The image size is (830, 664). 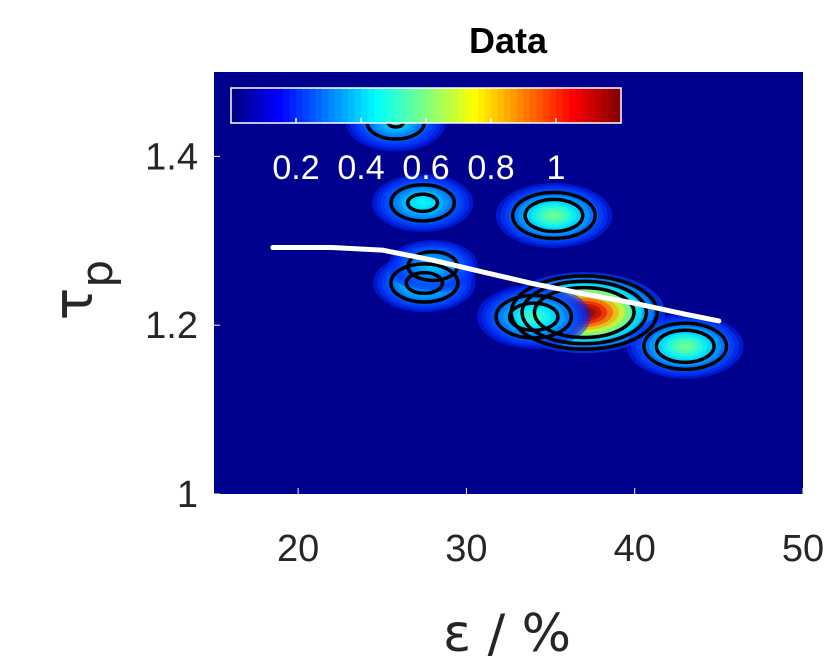 I want to click on y-axis: 1 1.2 1.4, so click(x=182, y=326).